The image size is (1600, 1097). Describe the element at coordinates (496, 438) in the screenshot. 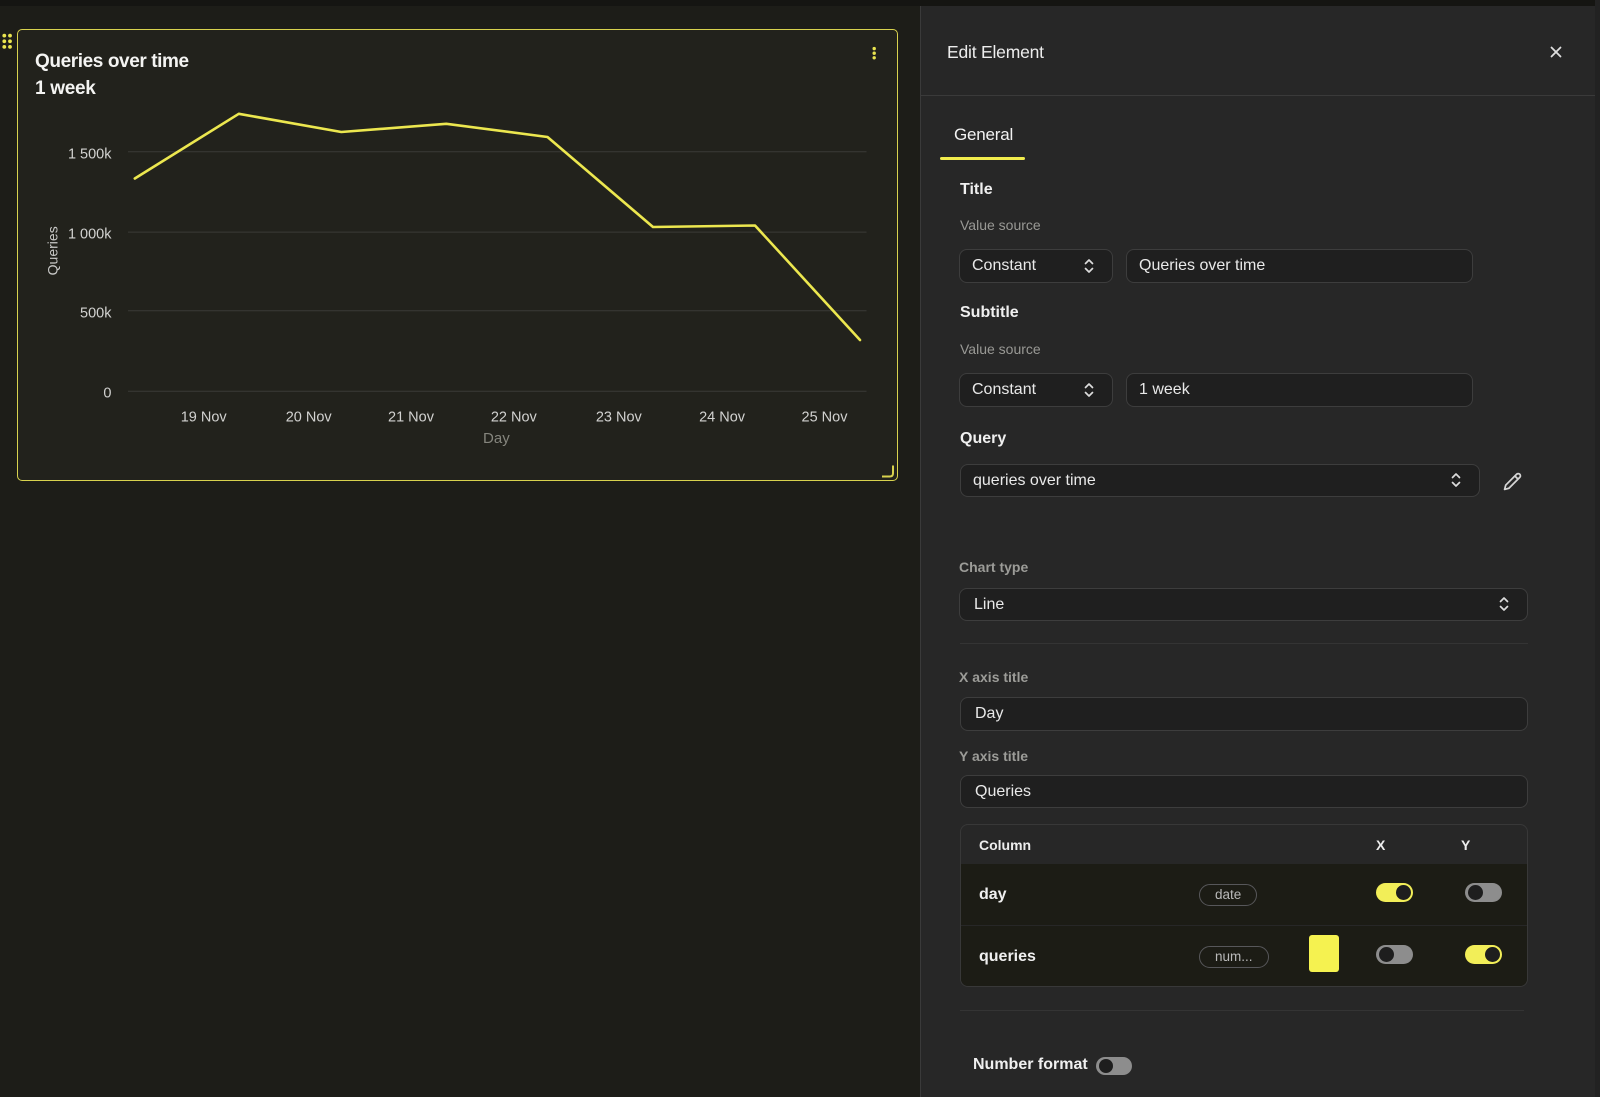

I see `svg-text: Day` at that location.